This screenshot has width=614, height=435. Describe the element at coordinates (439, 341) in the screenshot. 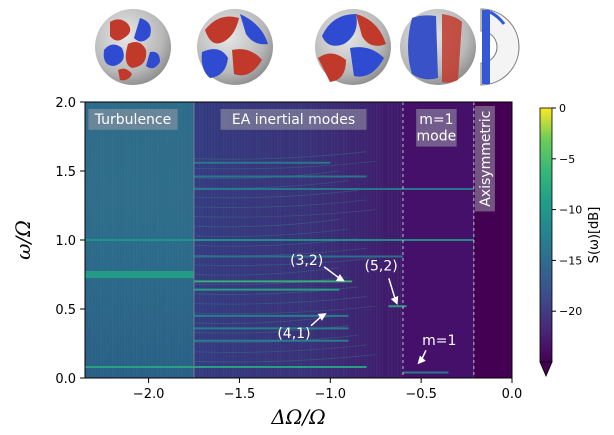

I see `annotation-label: m=1` at that location.